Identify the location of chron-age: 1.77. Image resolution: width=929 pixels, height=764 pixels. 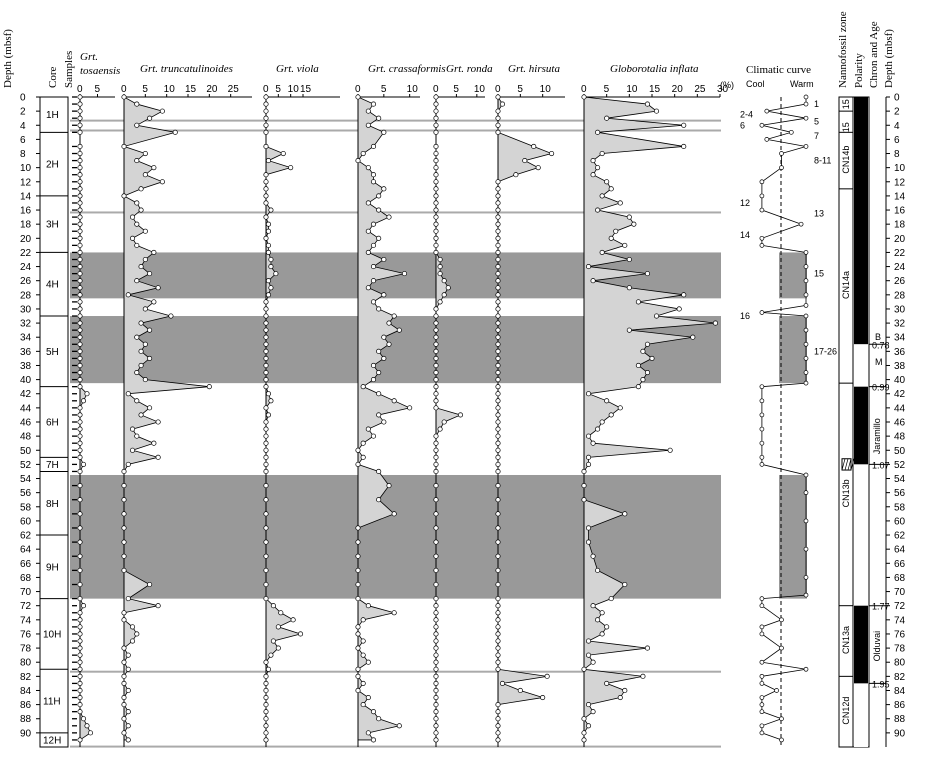
(881, 607).